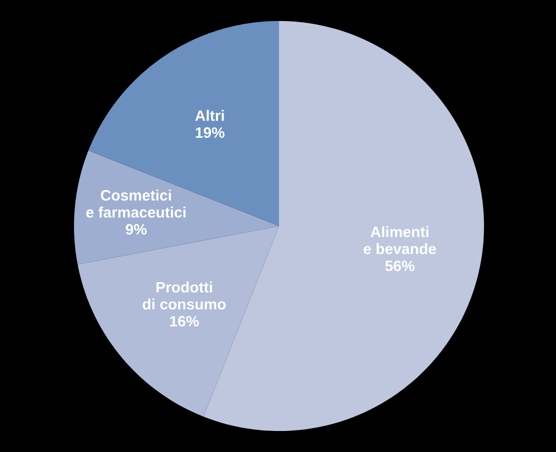 The width and height of the screenshot is (556, 452). Describe the element at coordinates (209, 115) in the screenshot. I see `slice-label: Altri` at that location.